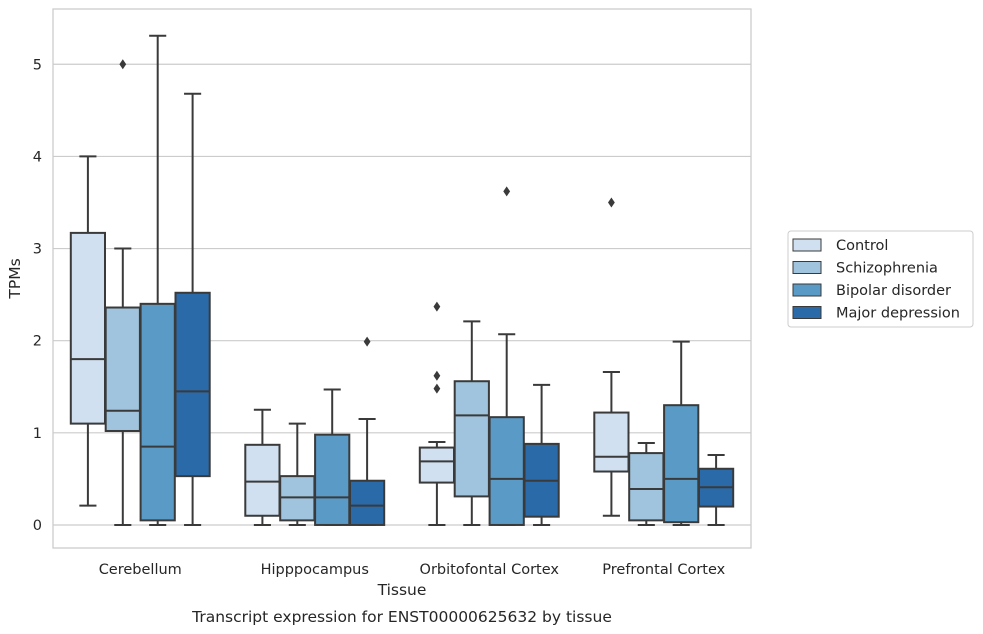  Describe the element at coordinates (490, 570) in the screenshot. I see `x-tick-label: Orbitofontal Cortex` at that location.